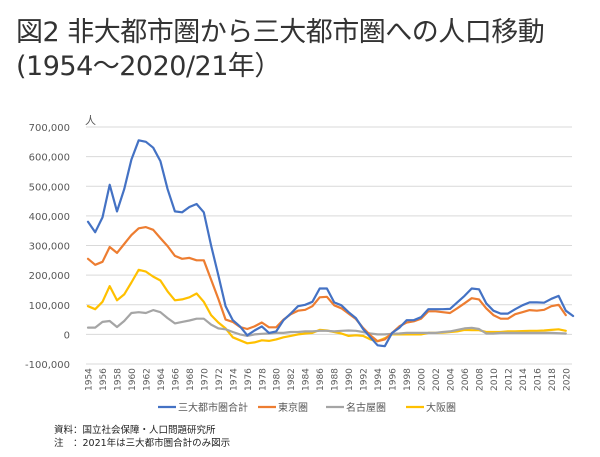 This screenshot has width=600, height=457. What do you see at coordinates (135, 430) in the screenshot?
I see `source-note: 資料：国立社会保障・人口問題研究所` at bounding box center [135, 430].